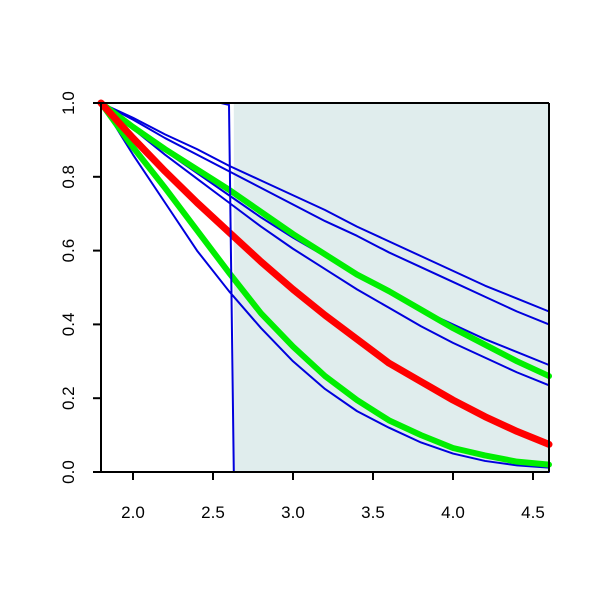 This screenshot has width=600, height=600. What do you see at coordinates (68, 251) in the screenshot?
I see `y-tick-label: 0.6` at bounding box center [68, 251].